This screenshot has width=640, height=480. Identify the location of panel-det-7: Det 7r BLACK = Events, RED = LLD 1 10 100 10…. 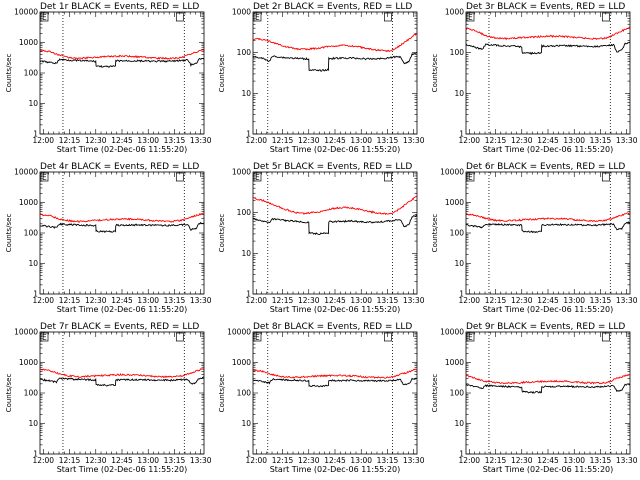
(108, 398).